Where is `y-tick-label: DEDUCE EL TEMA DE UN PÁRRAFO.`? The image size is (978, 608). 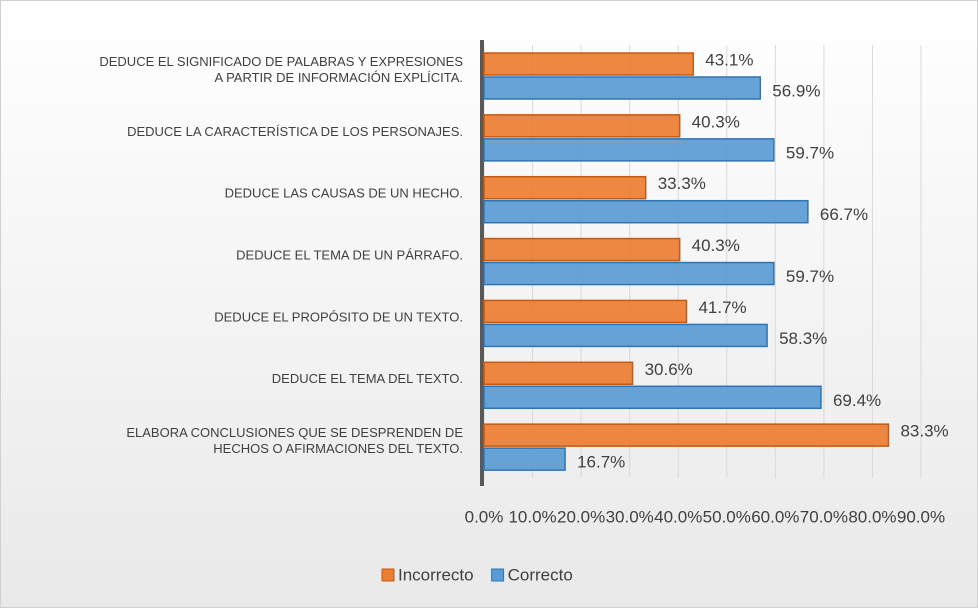 y-tick-label: DEDUCE EL TEMA DE UN PÁRRAFO. is located at coordinates (349, 255).